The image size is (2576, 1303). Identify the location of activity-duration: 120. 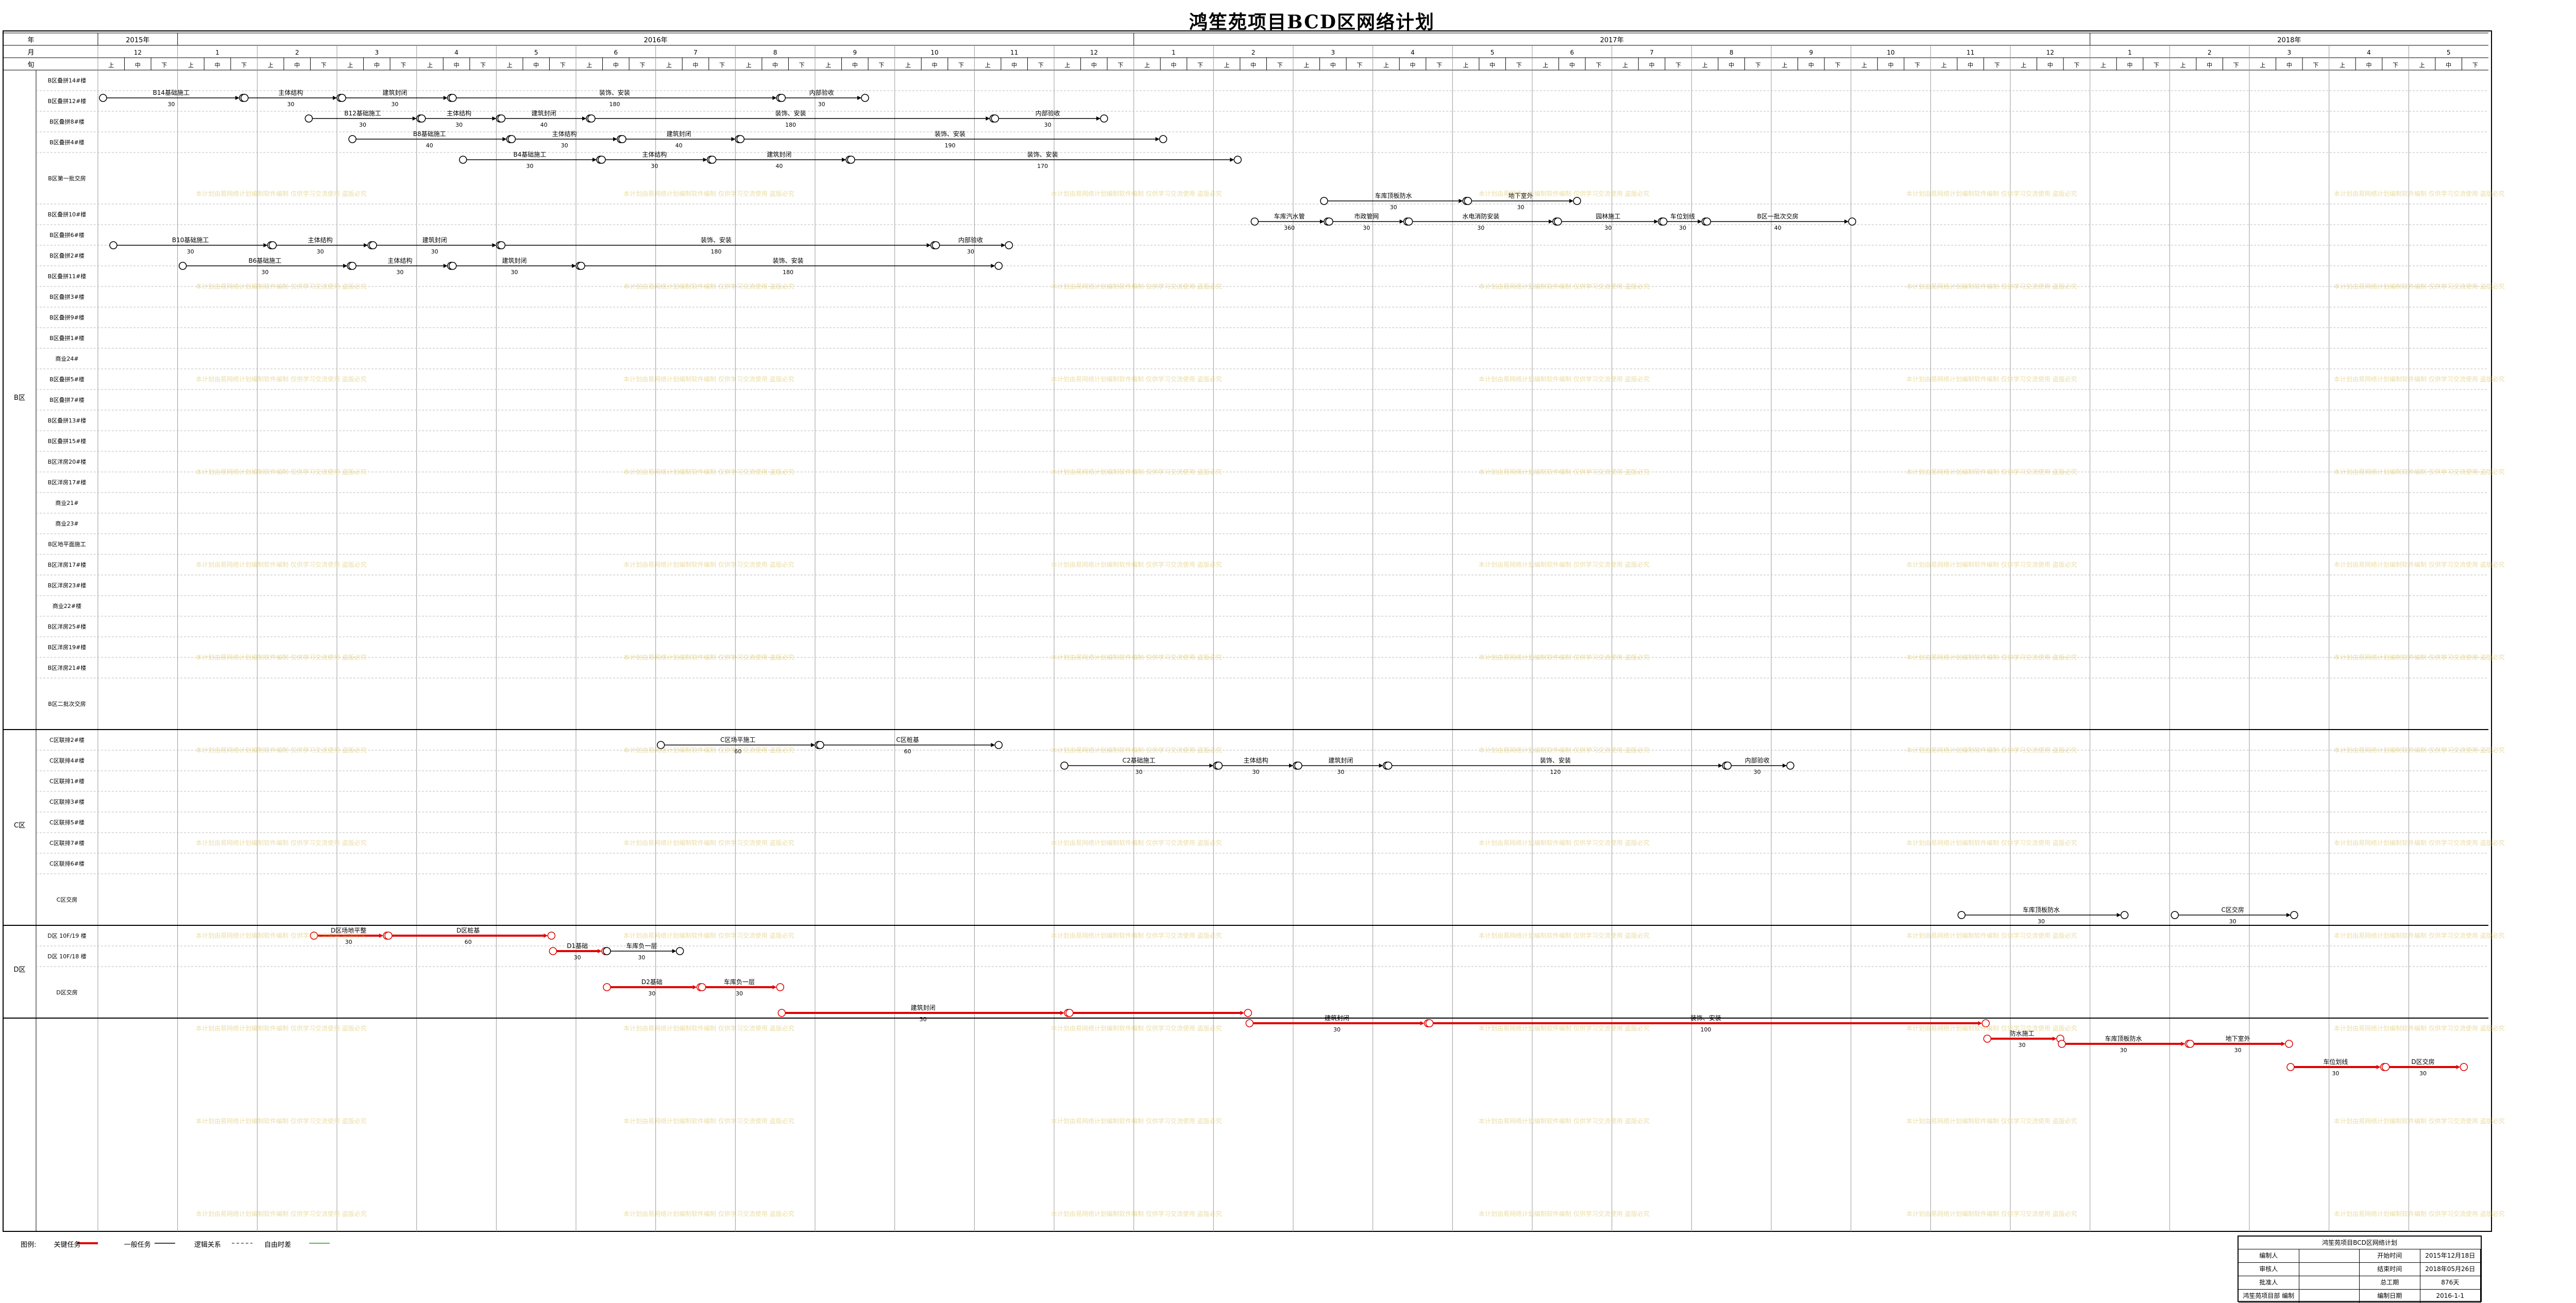
(1555, 772).